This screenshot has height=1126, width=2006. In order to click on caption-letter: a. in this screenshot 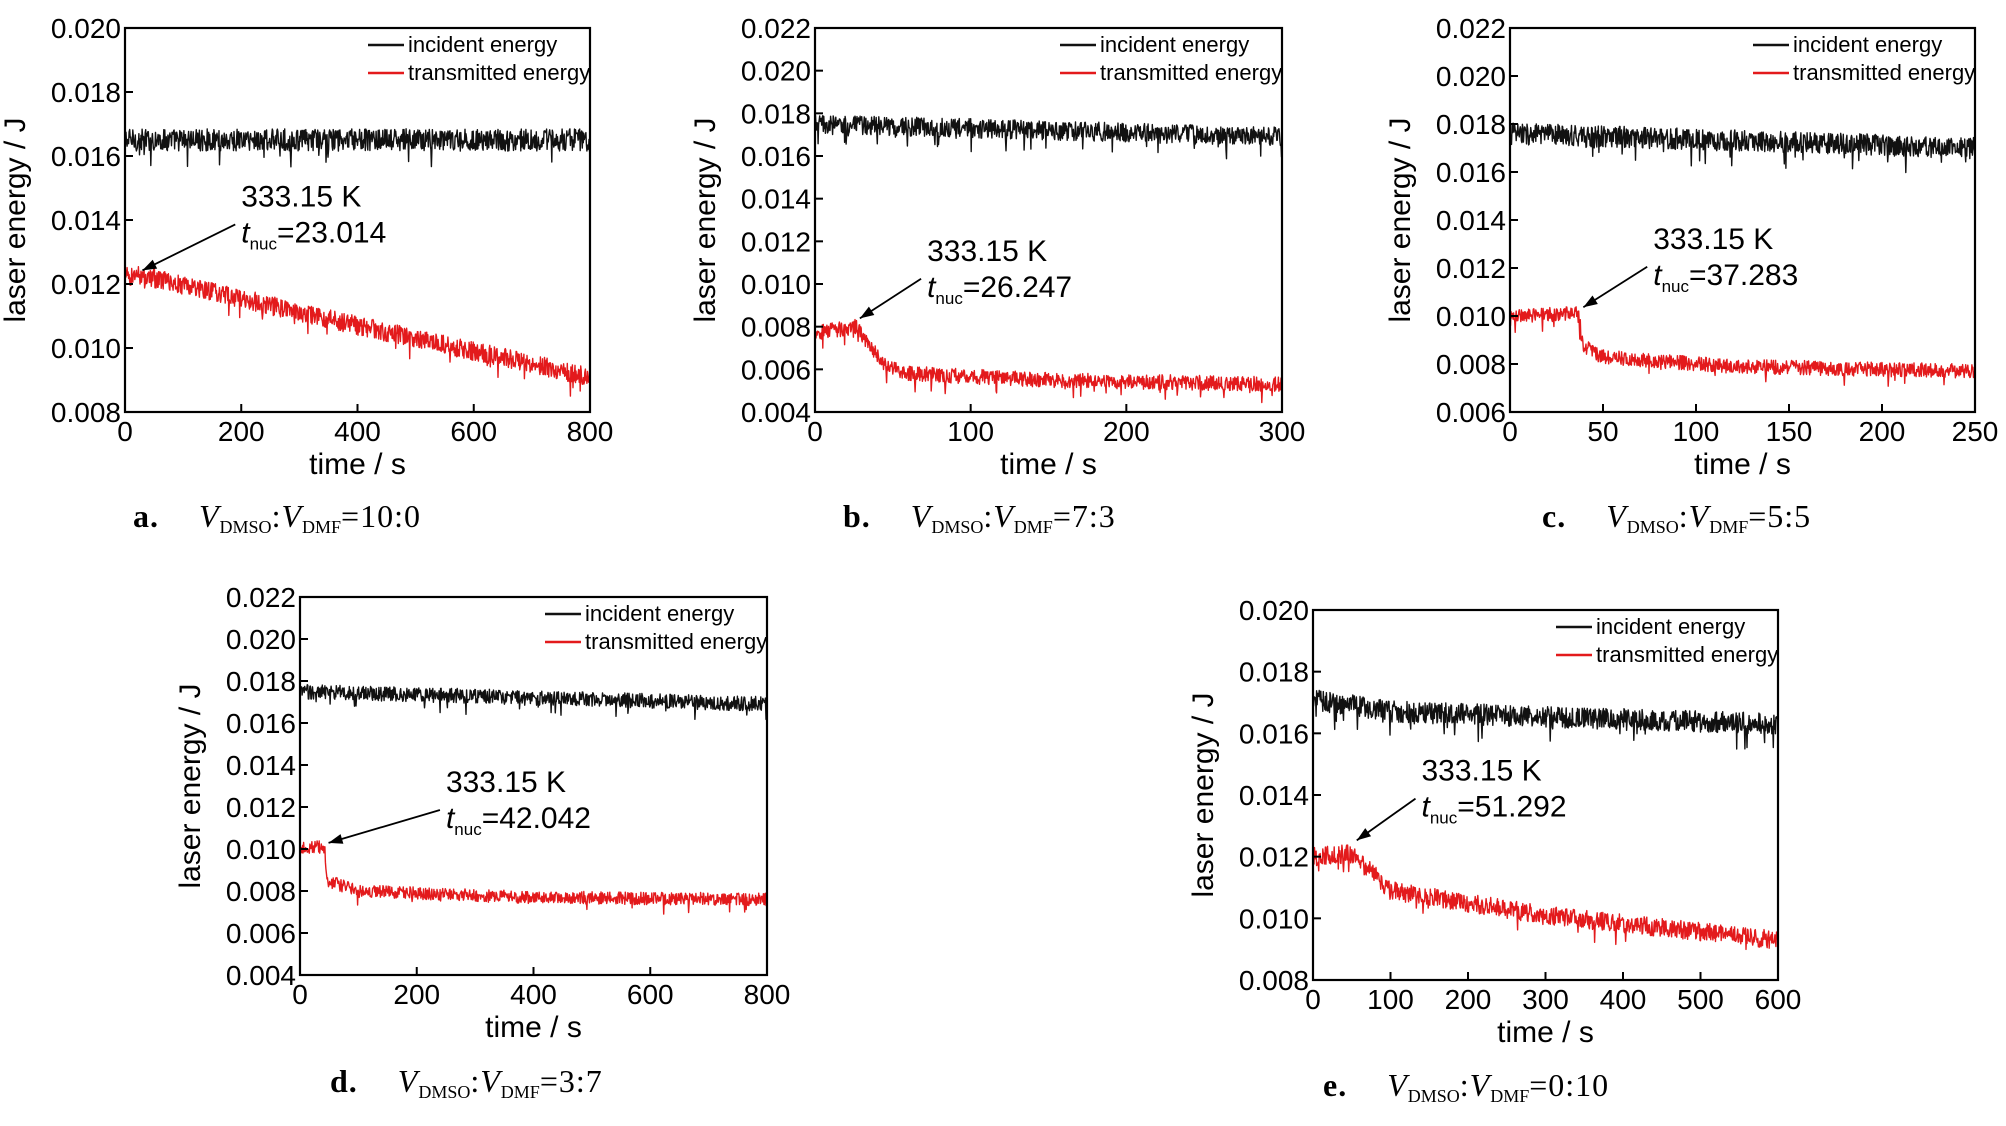, I will do `click(146, 516)`.